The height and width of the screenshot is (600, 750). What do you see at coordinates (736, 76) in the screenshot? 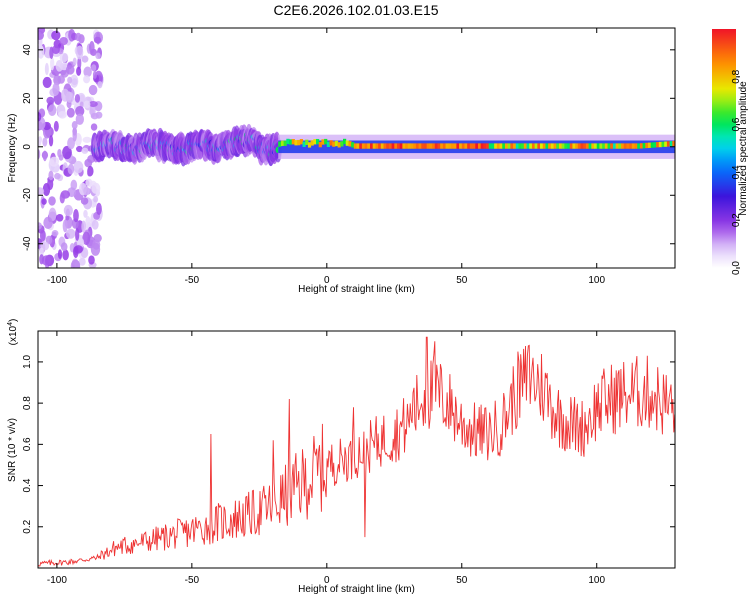
I see `colorbar-tick-label: 0.8` at bounding box center [736, 76].